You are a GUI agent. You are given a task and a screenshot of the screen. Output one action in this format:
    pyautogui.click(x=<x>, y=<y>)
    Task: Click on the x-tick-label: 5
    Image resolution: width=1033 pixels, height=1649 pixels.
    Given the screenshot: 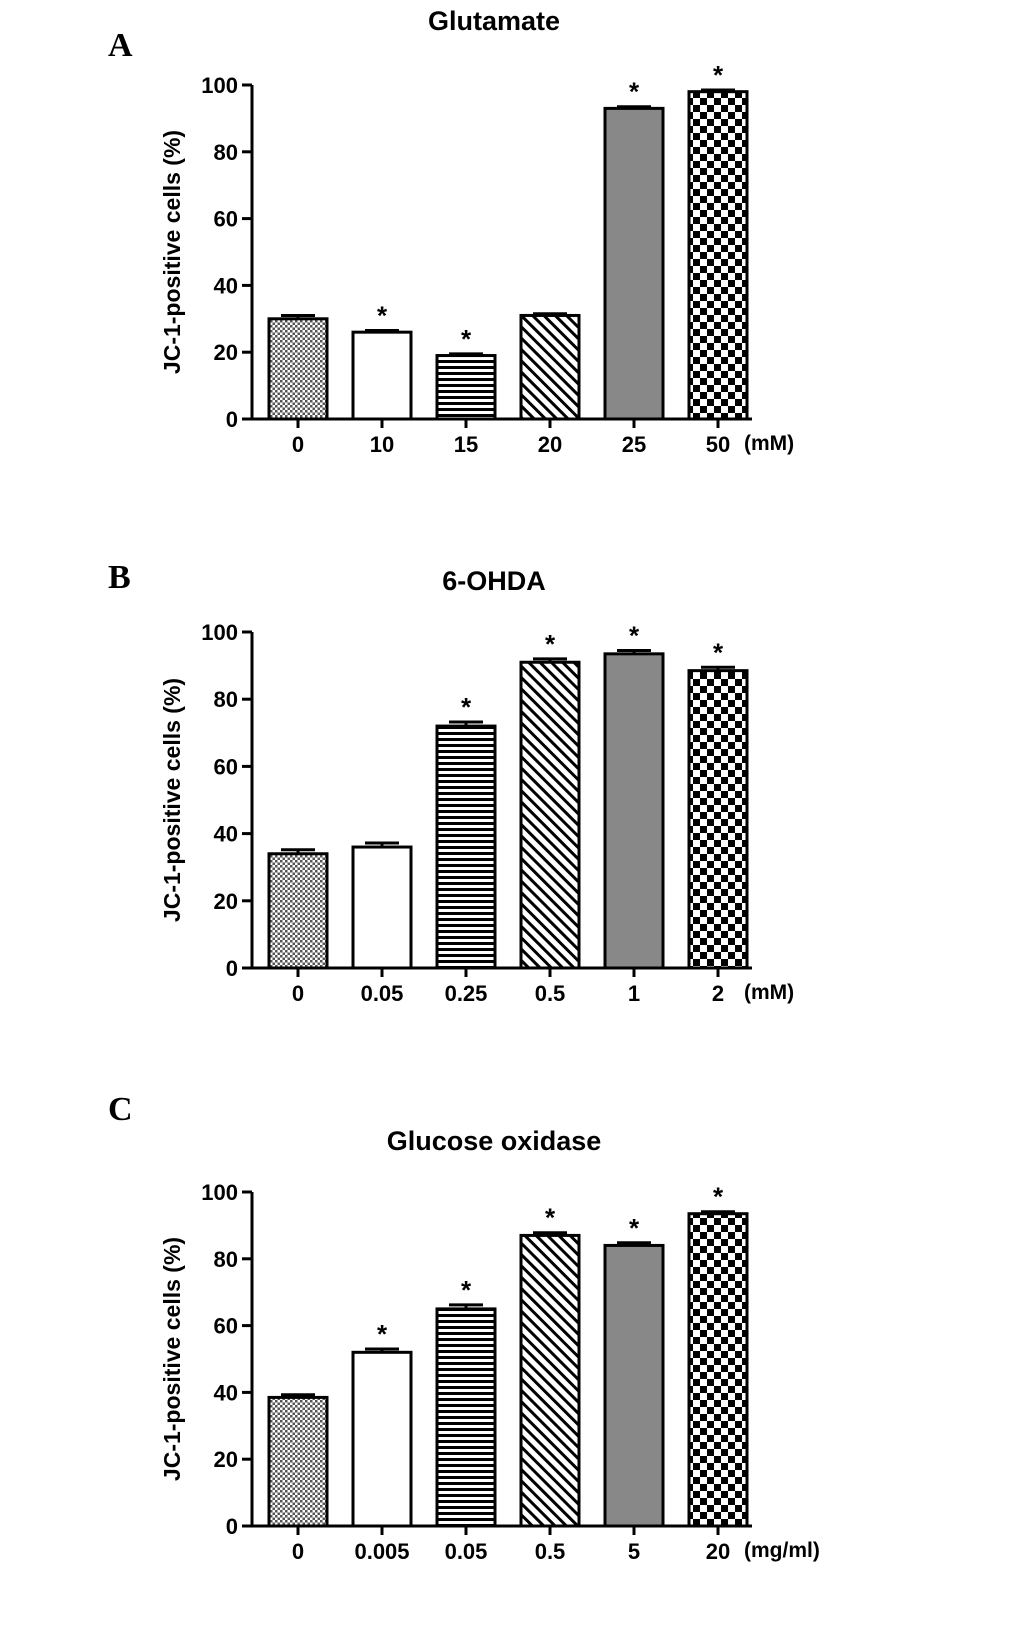 What is the action you would take?
    pyautogui.click(x=634, y=1551)
    